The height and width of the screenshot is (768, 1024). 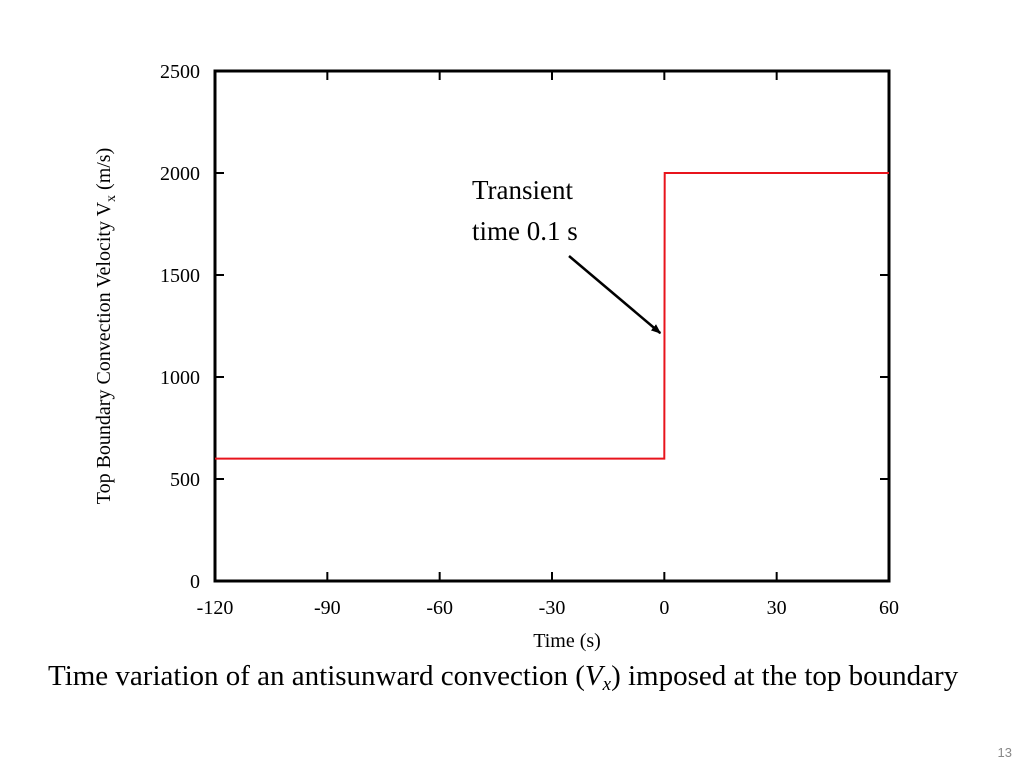 I want to click on caption-after: ) imposed at the top boundary, so click(x=785, y=676).